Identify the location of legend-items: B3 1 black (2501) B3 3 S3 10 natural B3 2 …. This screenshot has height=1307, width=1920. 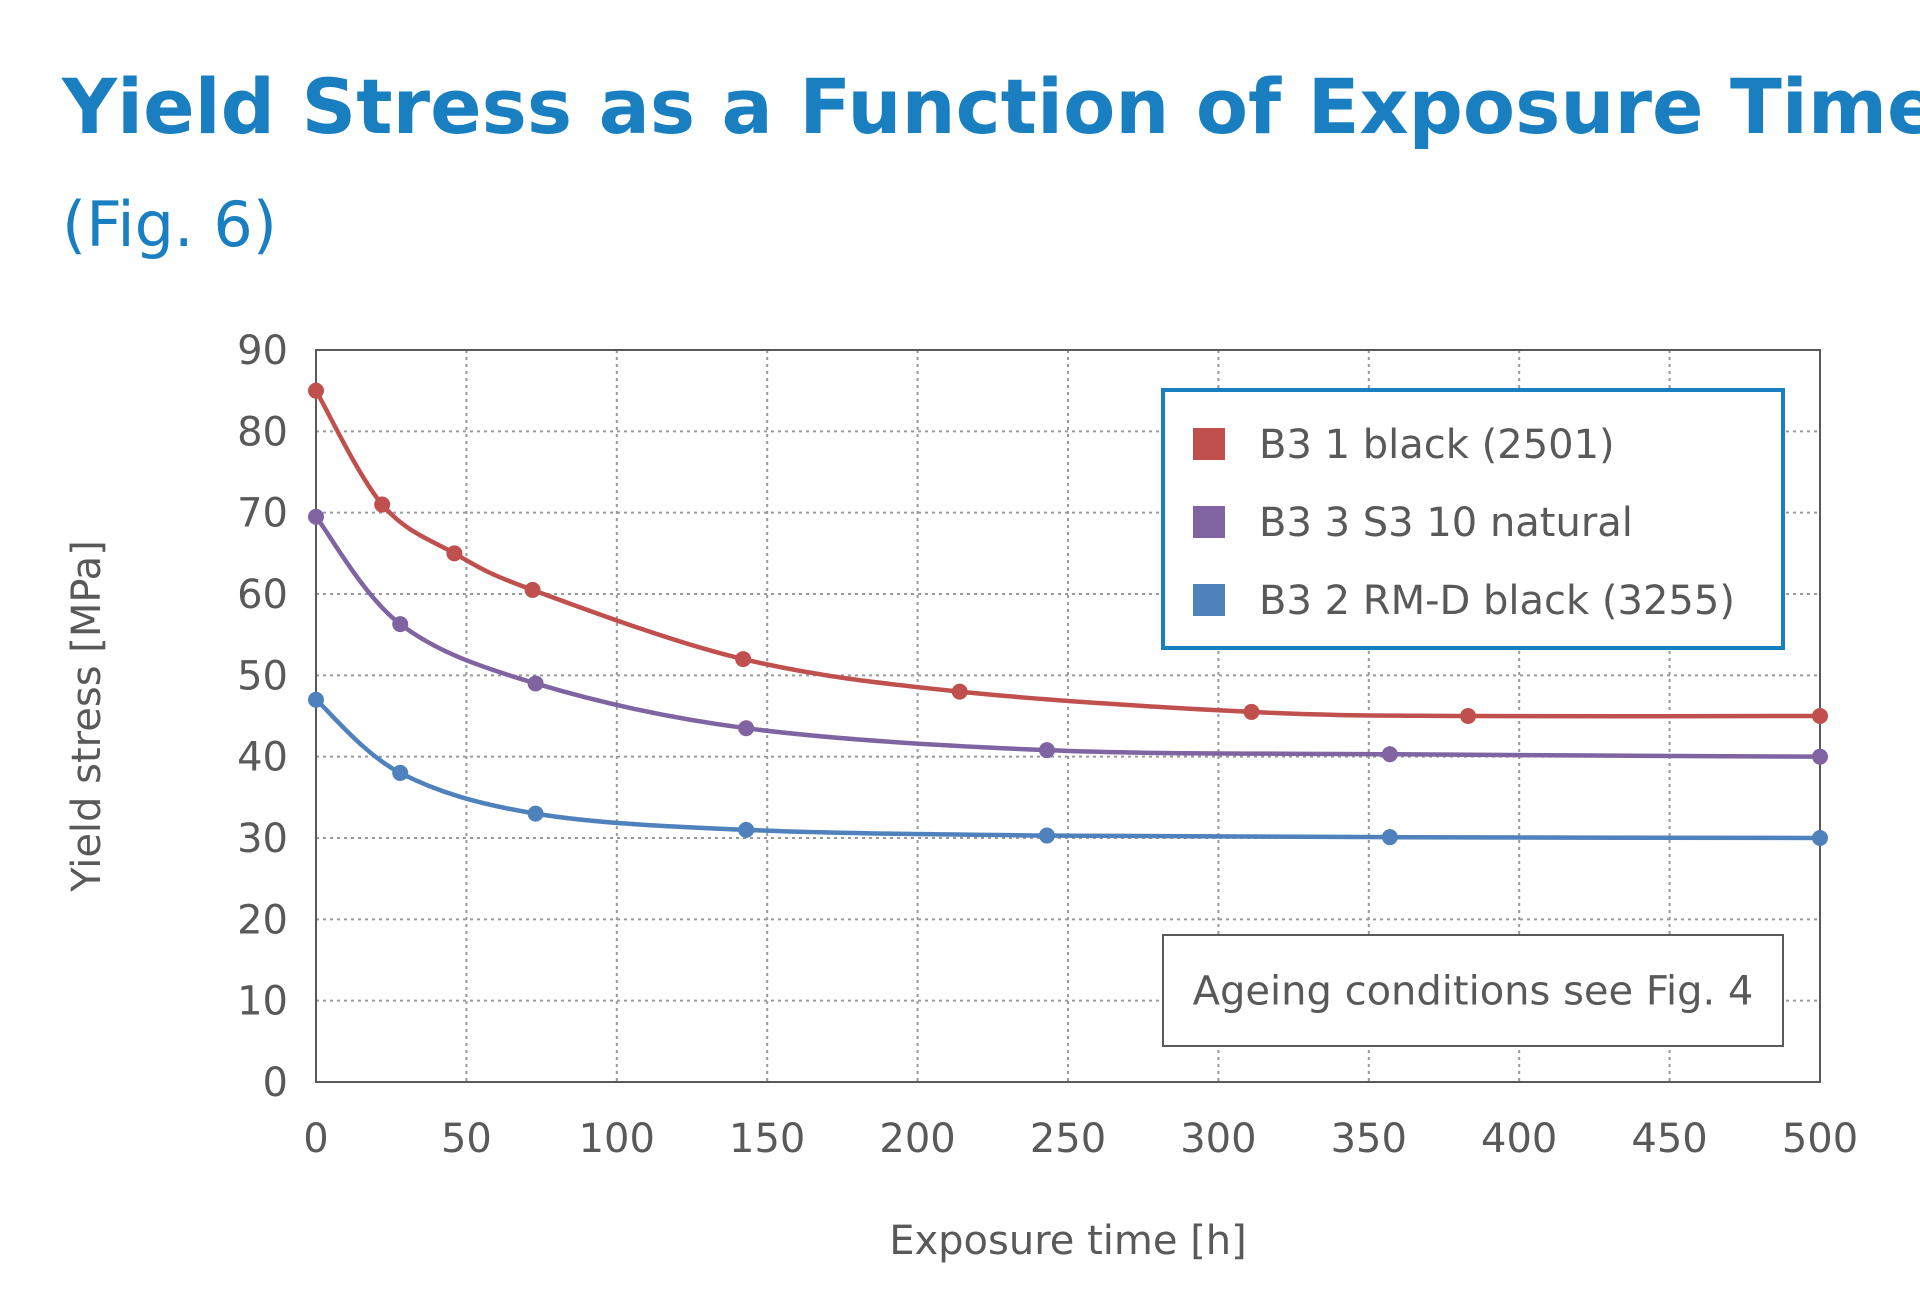
(1464, 523).